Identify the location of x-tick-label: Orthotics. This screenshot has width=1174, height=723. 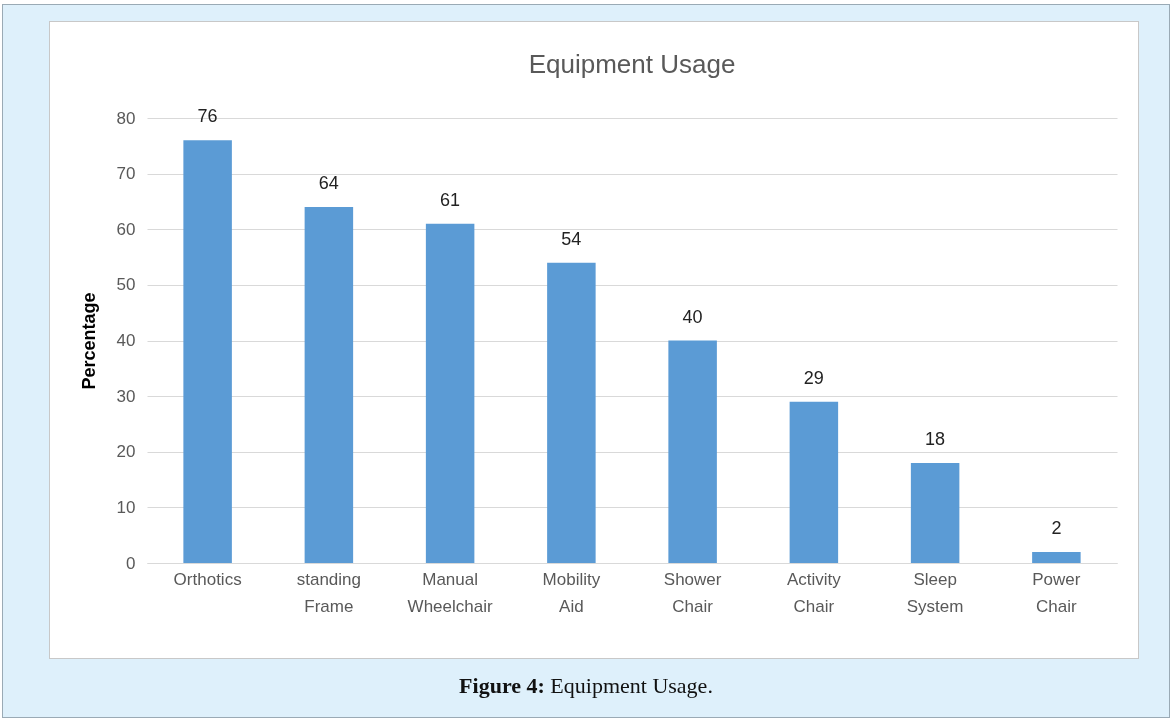
(207, 579).